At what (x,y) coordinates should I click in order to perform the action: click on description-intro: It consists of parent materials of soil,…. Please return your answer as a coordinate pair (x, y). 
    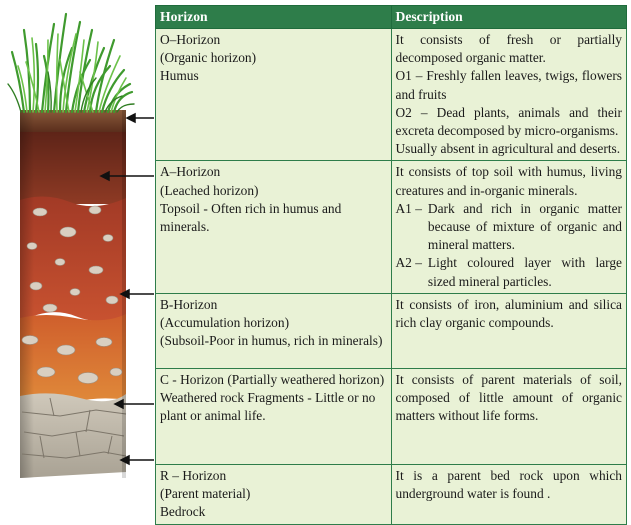
    Looking at the image, I should click on (509, 397).